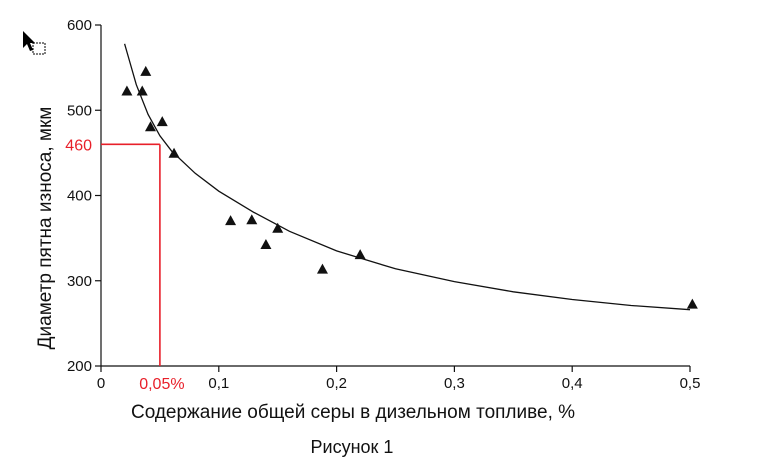 Image resolution: width=757 pixels, height=470 pixels. I want to click on figure-caption: Рисунок 1, so click(352, 447).